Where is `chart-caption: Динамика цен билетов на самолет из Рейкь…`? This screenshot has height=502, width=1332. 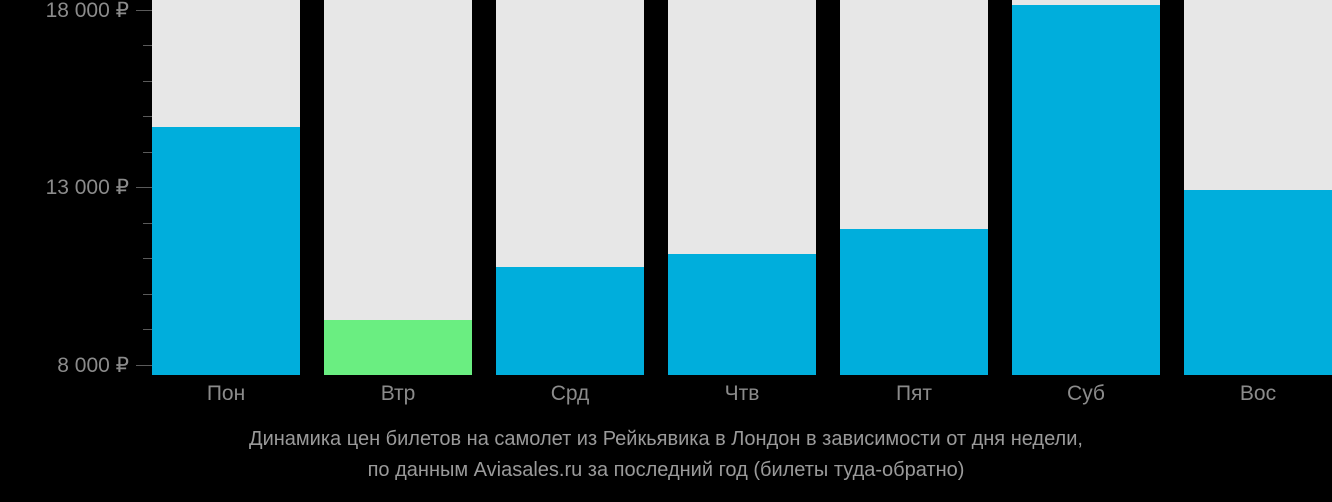 chart-caption: Динамика цен билетов на самолет из Рейкь… is located at coordinates (666, 455).